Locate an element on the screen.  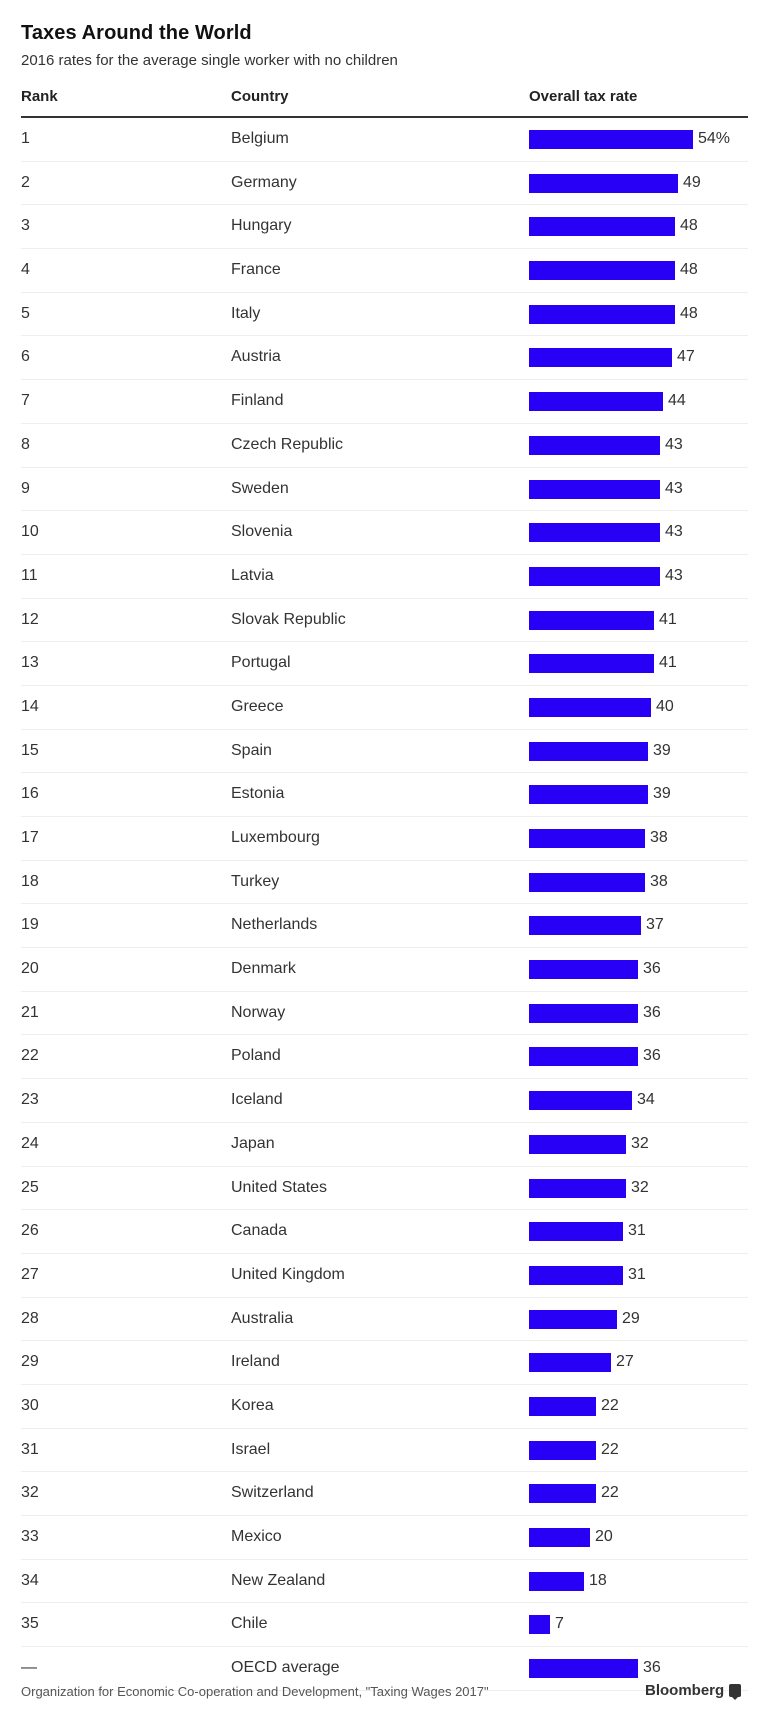
bloomberg-chat-icon is located at coordinates (735, 1692).